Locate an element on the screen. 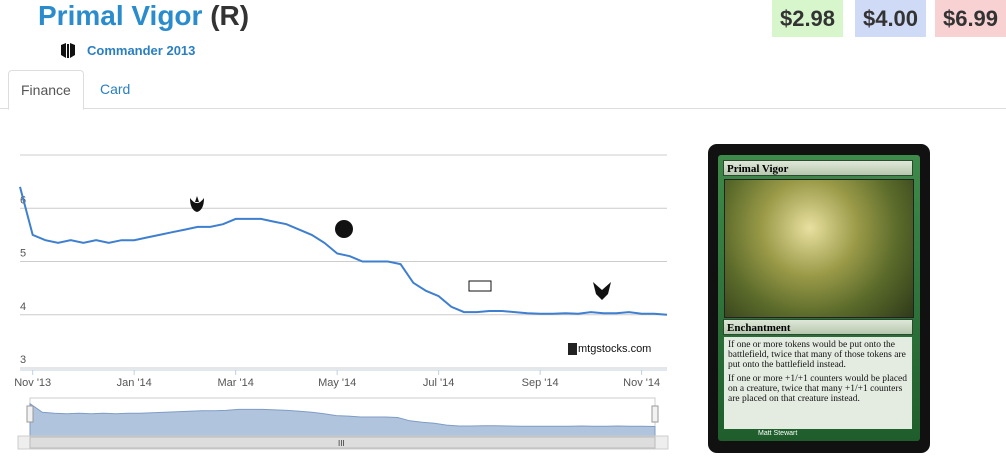 The width and height of the screenshot is (1006, 459). card-title: Primal Vigor (R) is located at coordinates (143, 16).